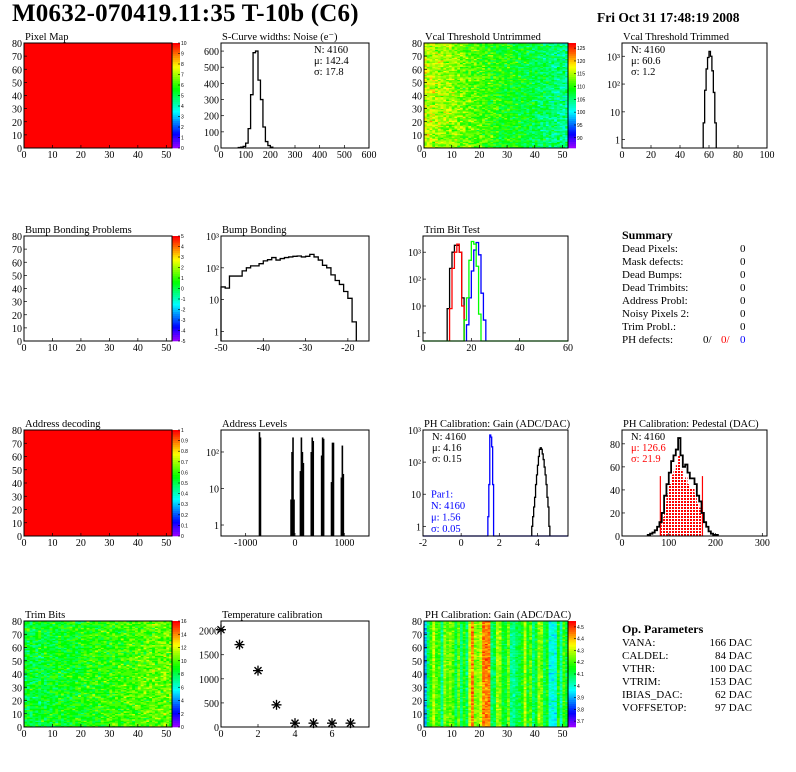  Describe the element at coordinates (681, 495) in the screenshot. I see `fit-region-fill` at that location.